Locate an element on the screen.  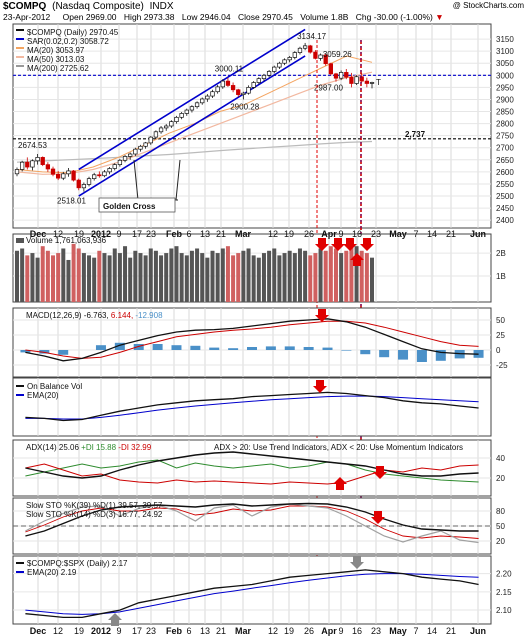
ma200-line is located at coordinates (194, 151).